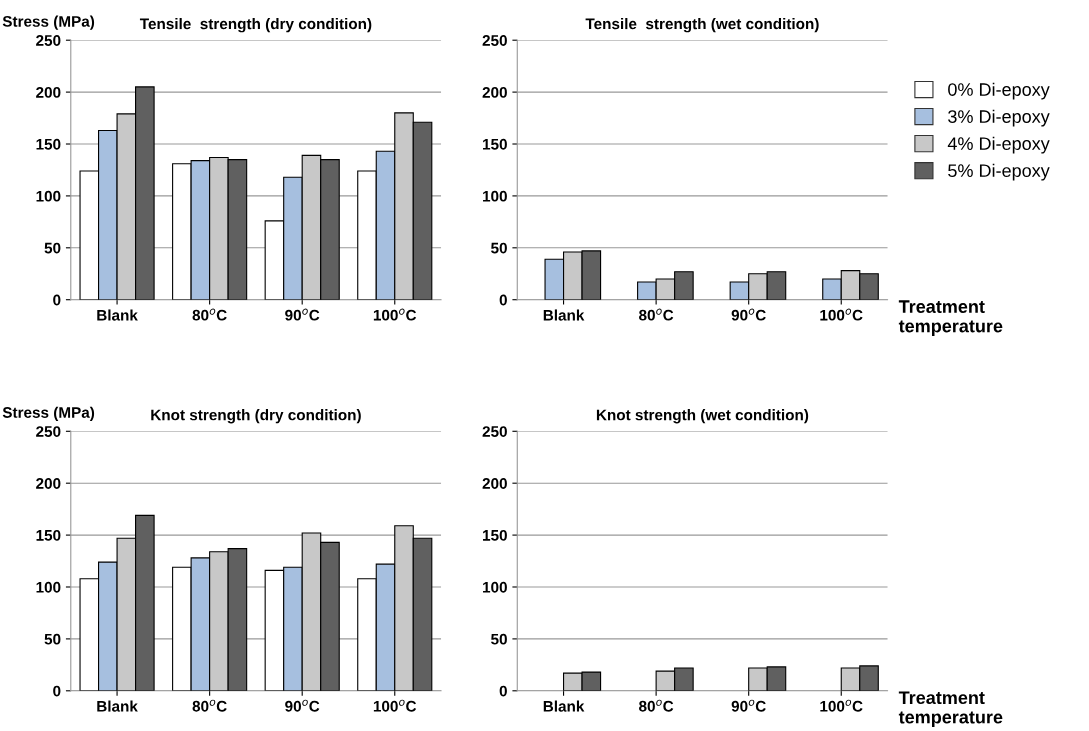 This screenshot has height=731, width=1089. Describe the element at coordinates (998, 145) in the screenshot. I see `legend-label: 4% Di-epoxy` at that location.